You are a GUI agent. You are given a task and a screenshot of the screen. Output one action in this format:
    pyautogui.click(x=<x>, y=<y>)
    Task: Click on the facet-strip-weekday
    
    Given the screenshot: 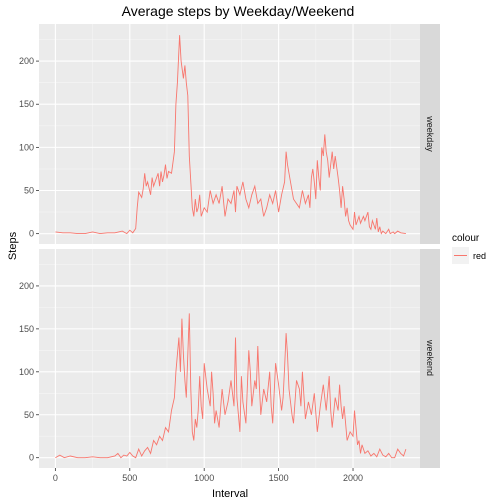 What is the action you would take?
    pyautogui.click(x=430, y=134)
    